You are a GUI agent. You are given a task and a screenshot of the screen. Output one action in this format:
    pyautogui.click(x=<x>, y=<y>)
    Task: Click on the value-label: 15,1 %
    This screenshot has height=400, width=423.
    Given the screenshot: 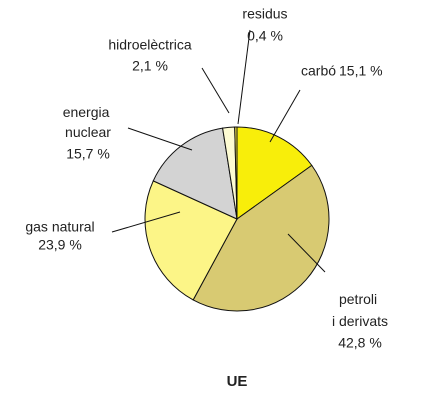 What is the action you would take?
    pyautogui.click(x=361, y=71)
    